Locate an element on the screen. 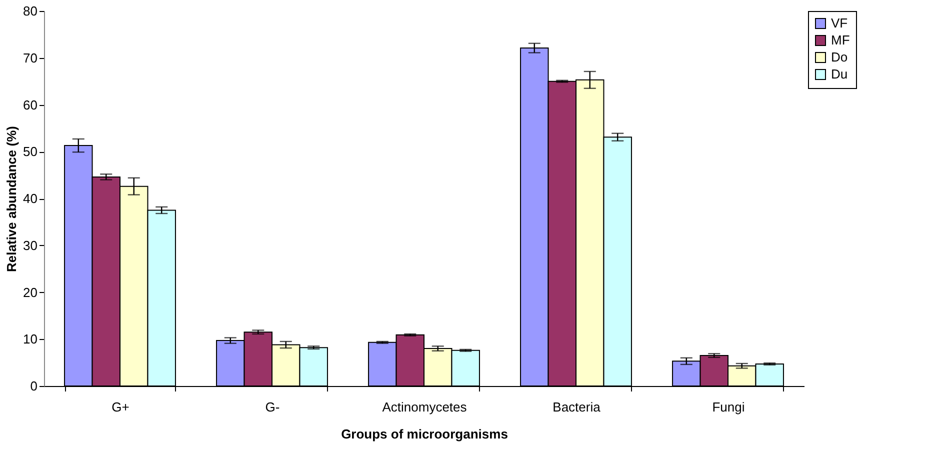 This screenshot has width=936, height=475. y-tick-label: 50 is located at coordinates (30, 152).